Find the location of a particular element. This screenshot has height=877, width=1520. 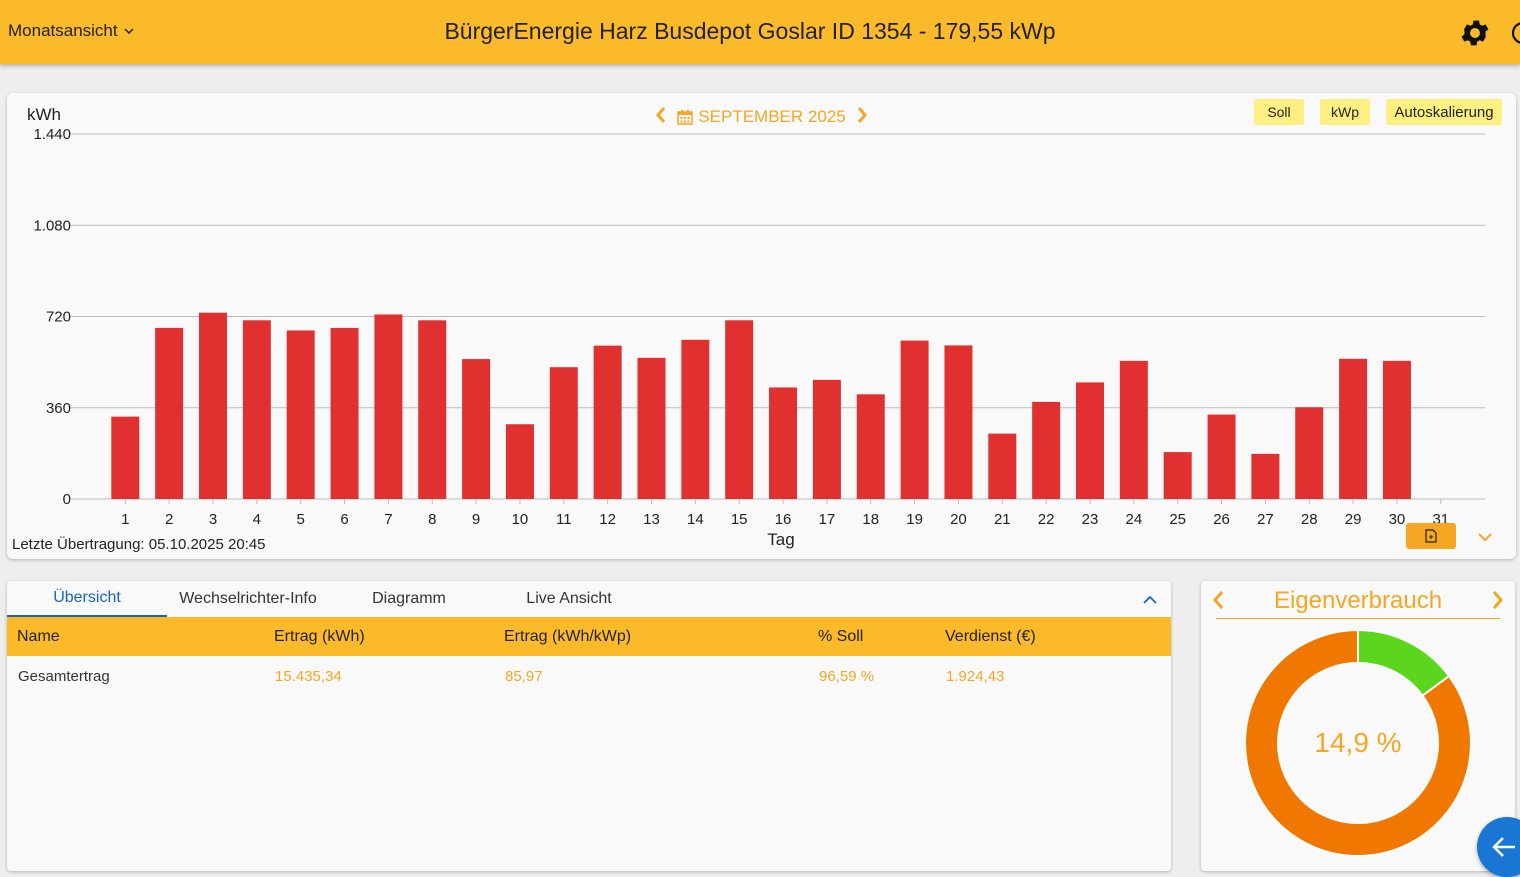

x-tick-label: 26 is located at coordinates (1221, 519).